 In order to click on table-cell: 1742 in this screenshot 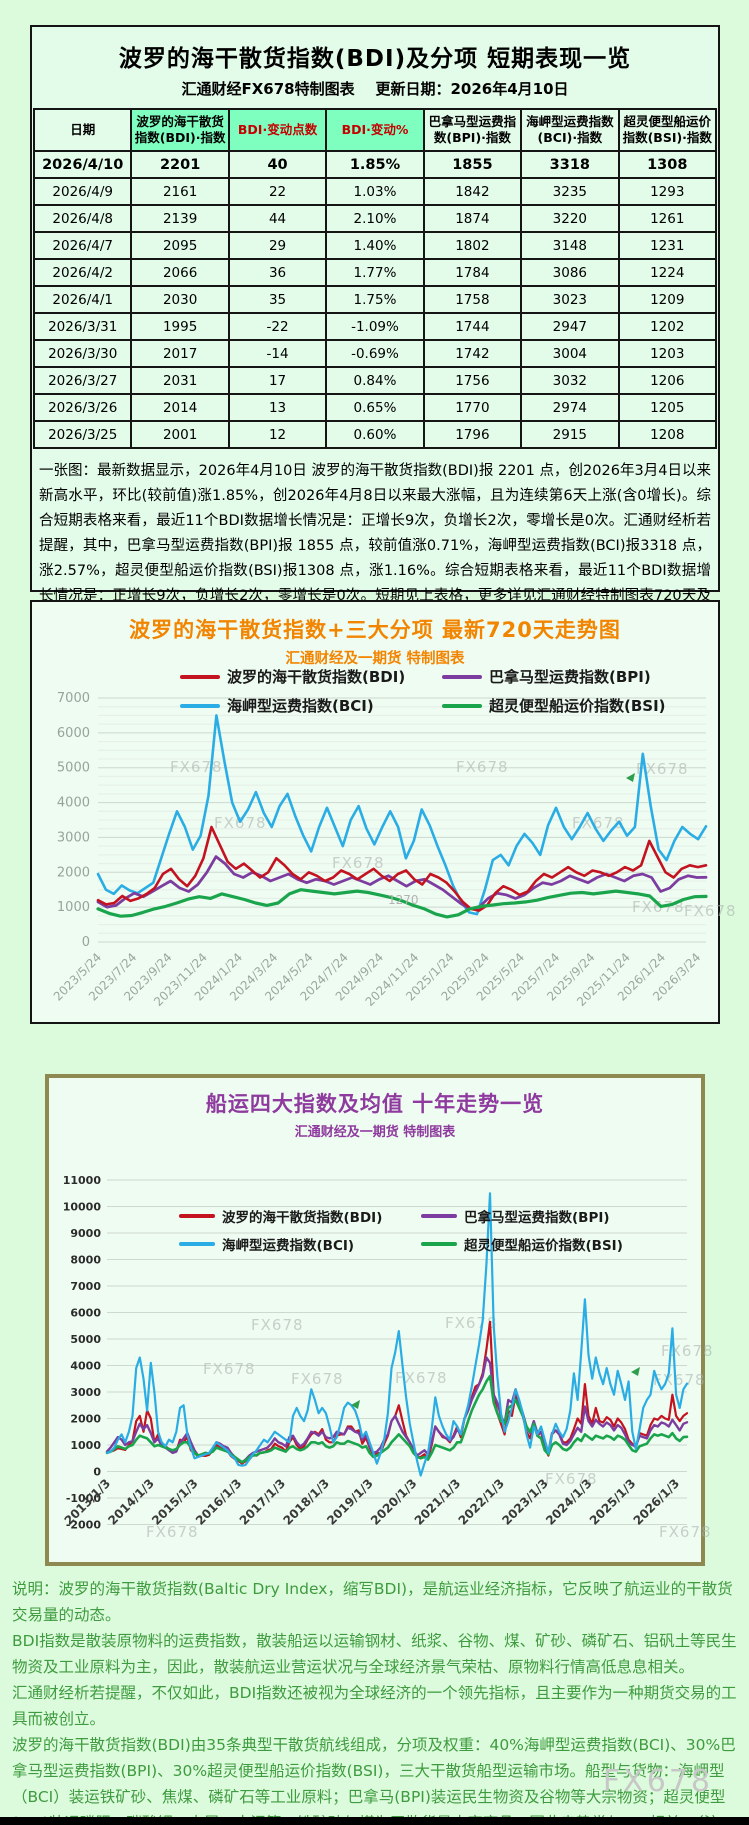, I will do `click(472, 353)`.